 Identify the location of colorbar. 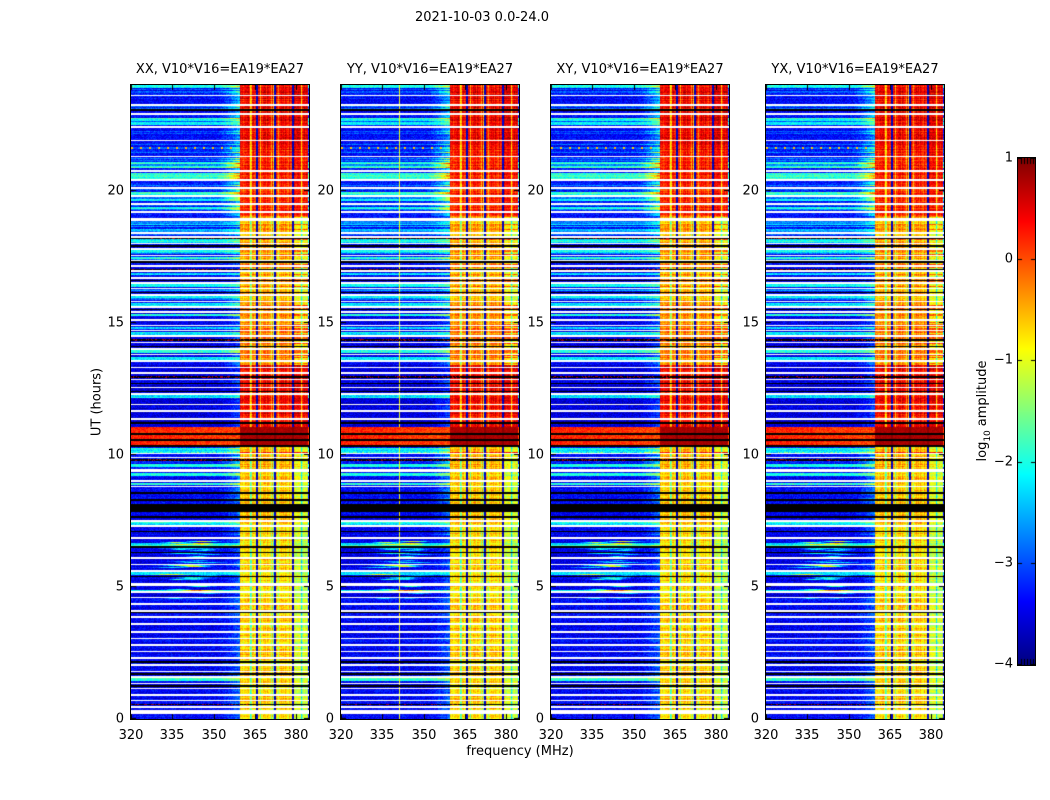
(1026, 411).